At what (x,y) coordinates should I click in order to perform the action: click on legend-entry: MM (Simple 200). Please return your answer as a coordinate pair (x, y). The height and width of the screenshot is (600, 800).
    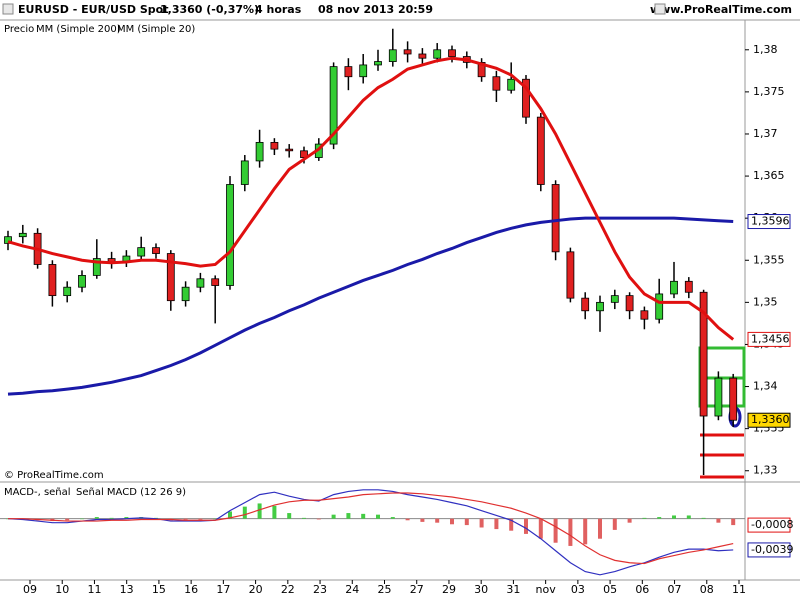
    Looking at the image, I should click on (78, 29).